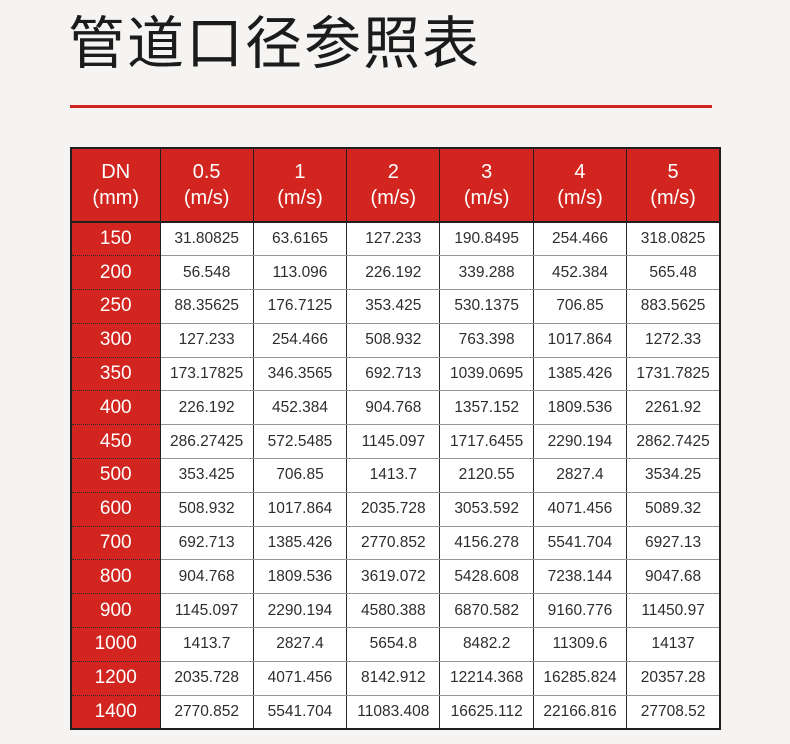  What do you see at coordinates (486, 509) in the screenshot?
I see `flow-value-cell: 3053.592` at bounding box center [486, 509].